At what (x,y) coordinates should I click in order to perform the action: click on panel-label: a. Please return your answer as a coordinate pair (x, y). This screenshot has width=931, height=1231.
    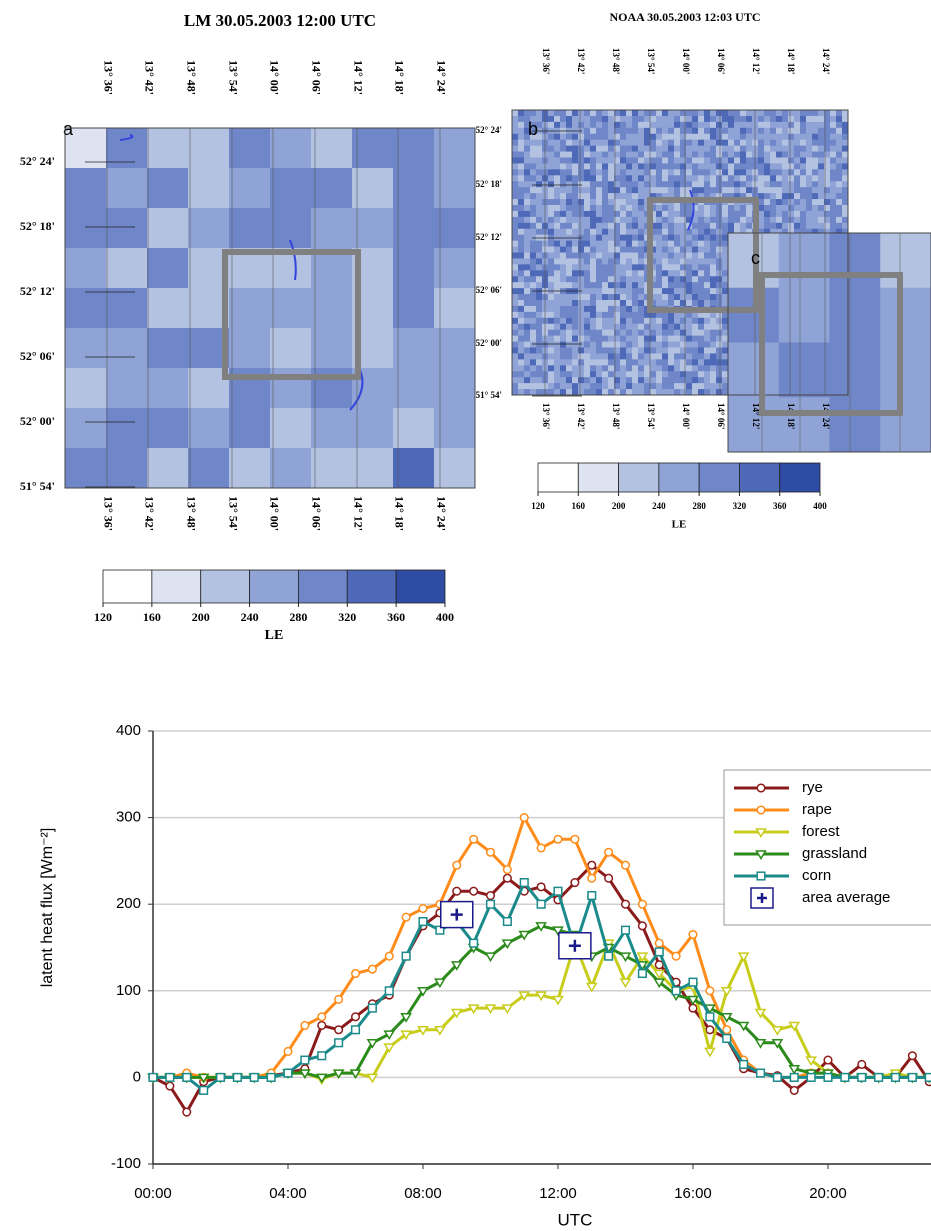
    Looking at the image, I should click on (68, 129).